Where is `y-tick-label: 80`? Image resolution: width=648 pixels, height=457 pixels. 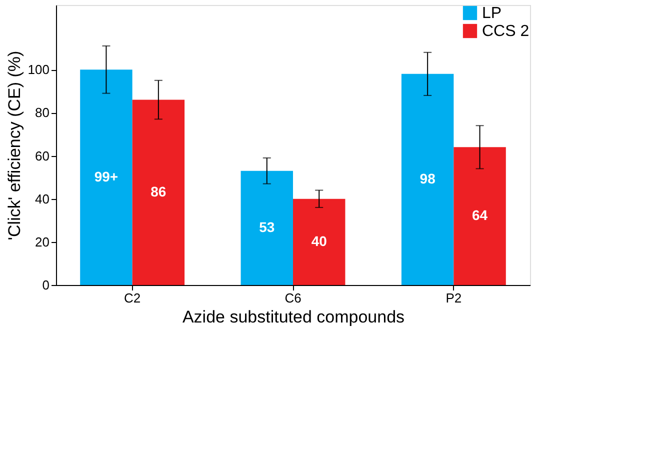
y-tick-label: 80 is located at coordinates (42, 112).